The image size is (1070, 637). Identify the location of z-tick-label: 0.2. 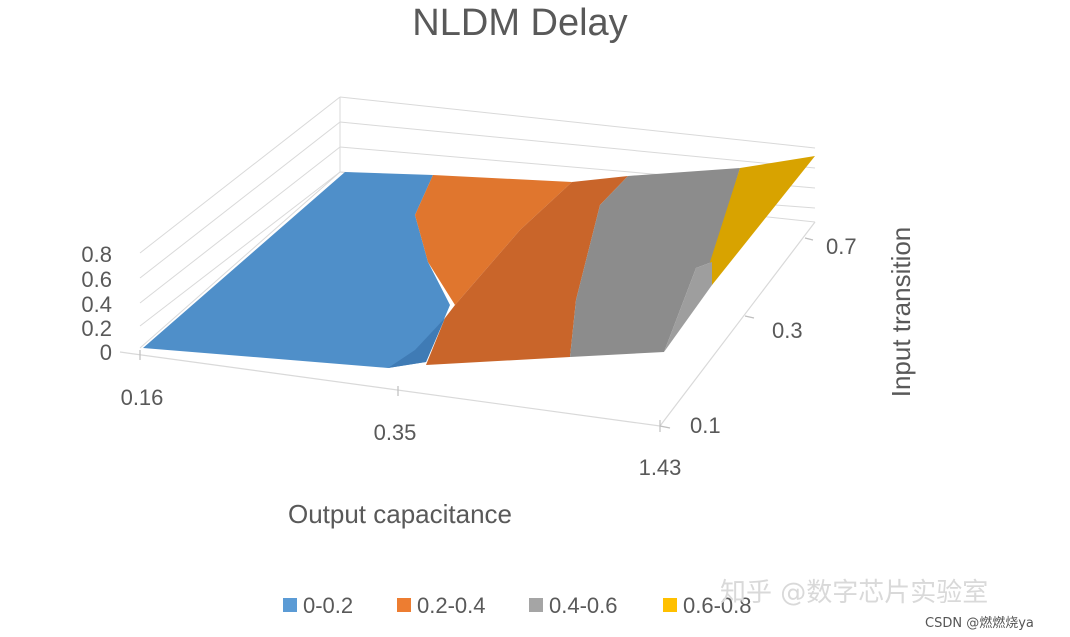
(96, 328).